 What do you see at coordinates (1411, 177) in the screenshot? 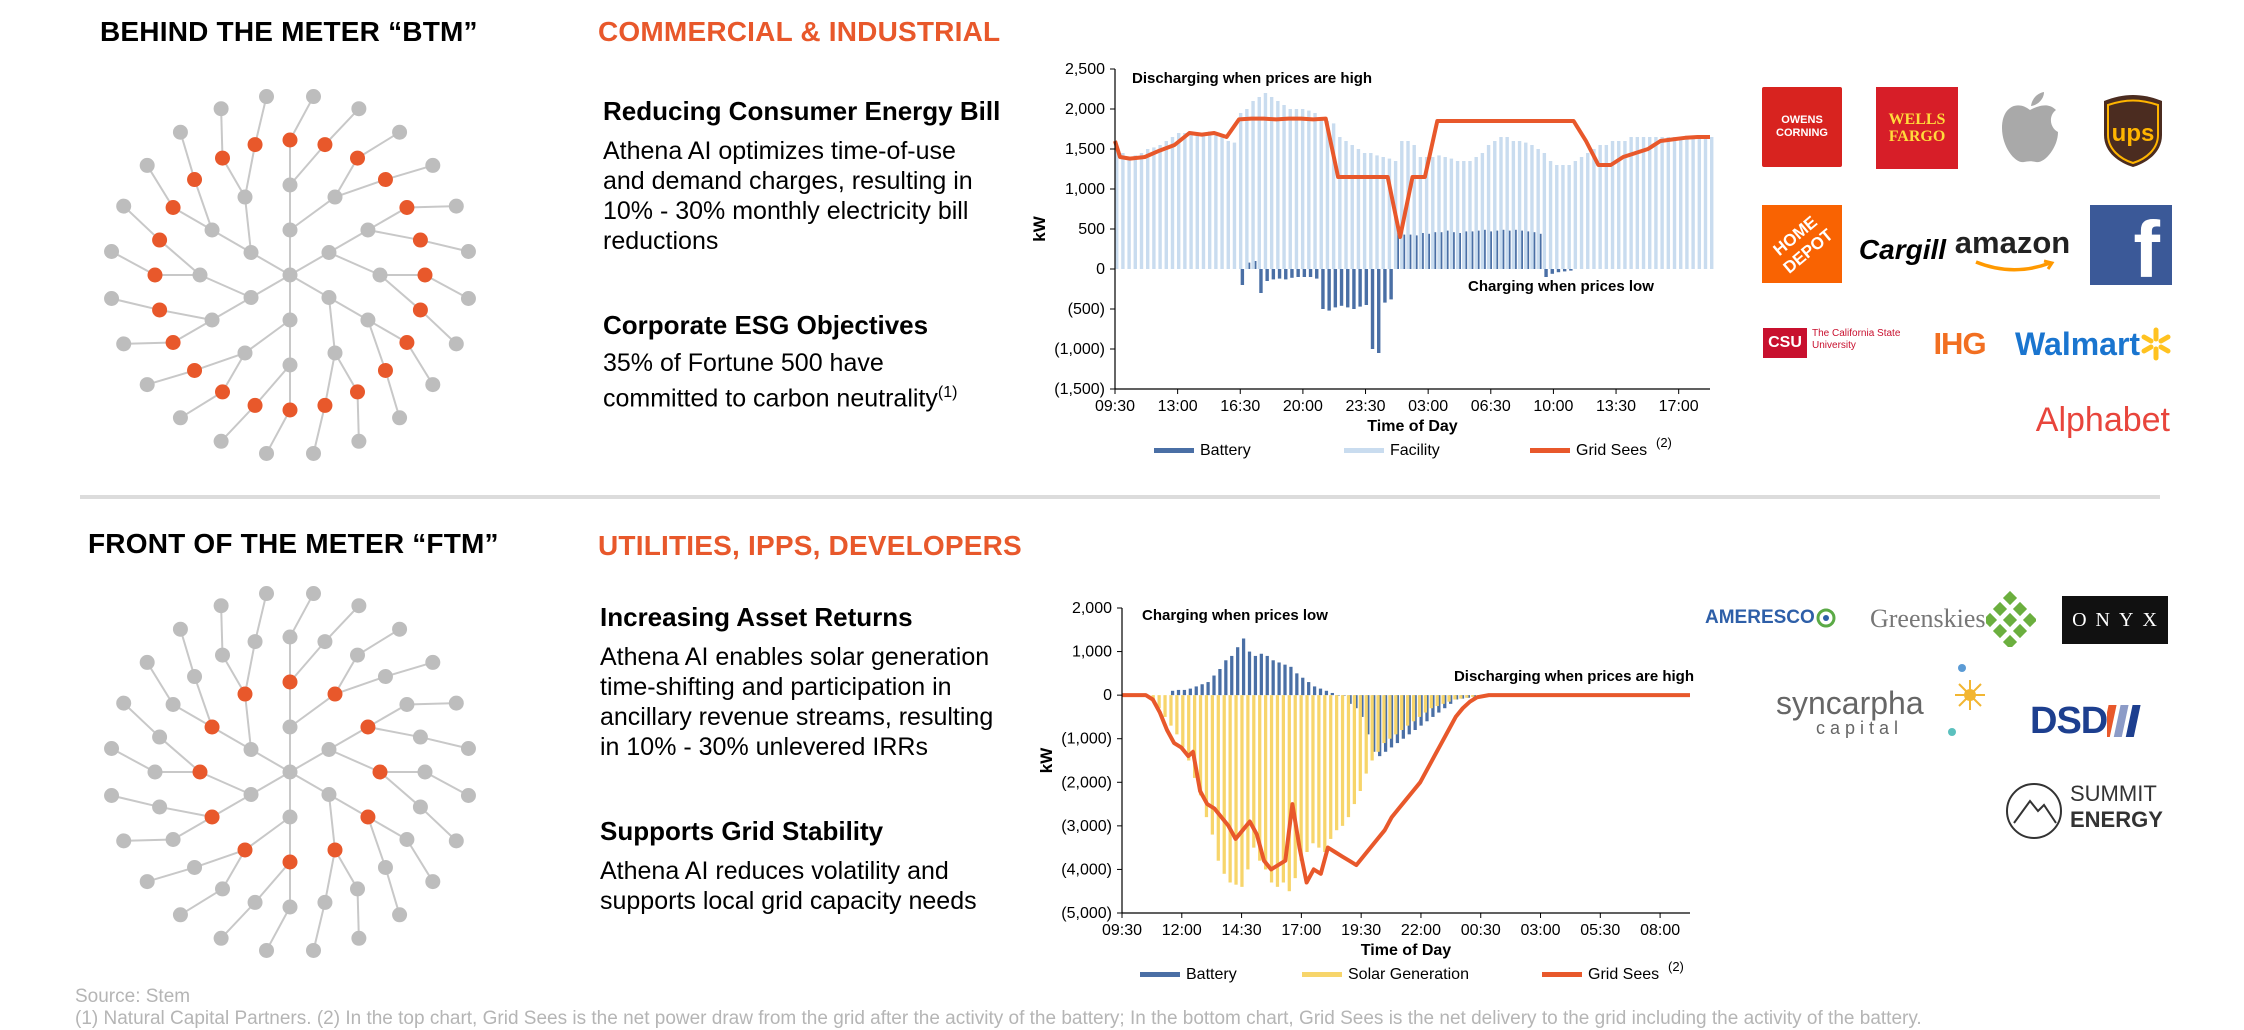
I see `grid-sees-line` at bounding box center [1411, 177].